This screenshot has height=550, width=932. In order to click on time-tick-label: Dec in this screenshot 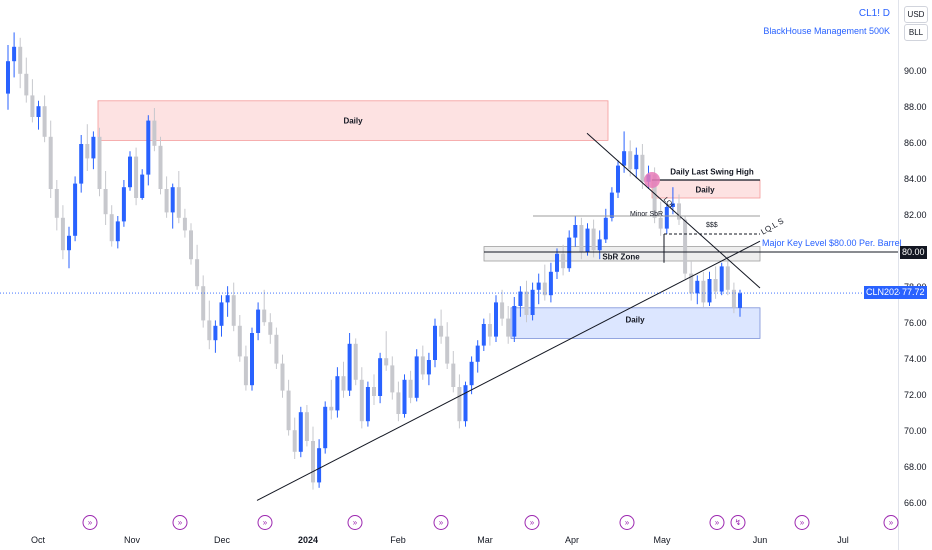, I will do `click(222, 540)`.